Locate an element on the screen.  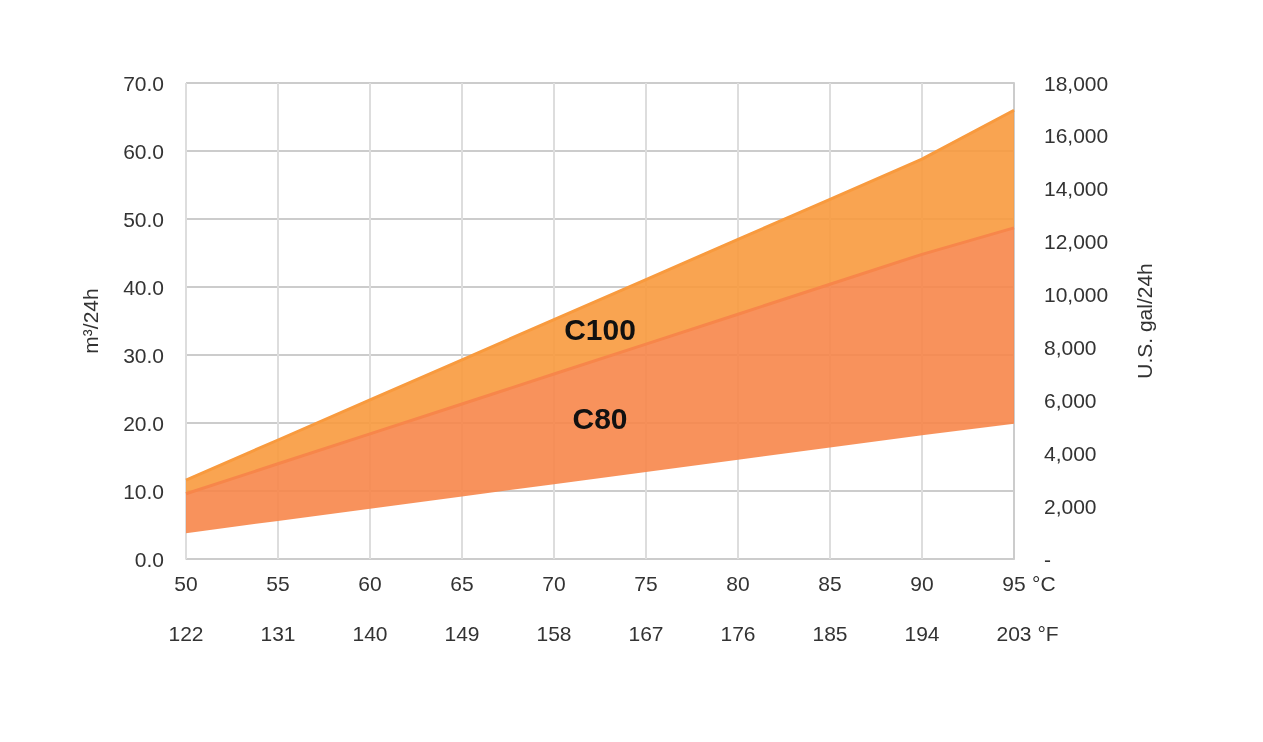
y-tick-label: 20.0 is located at coordinates (143, 423).